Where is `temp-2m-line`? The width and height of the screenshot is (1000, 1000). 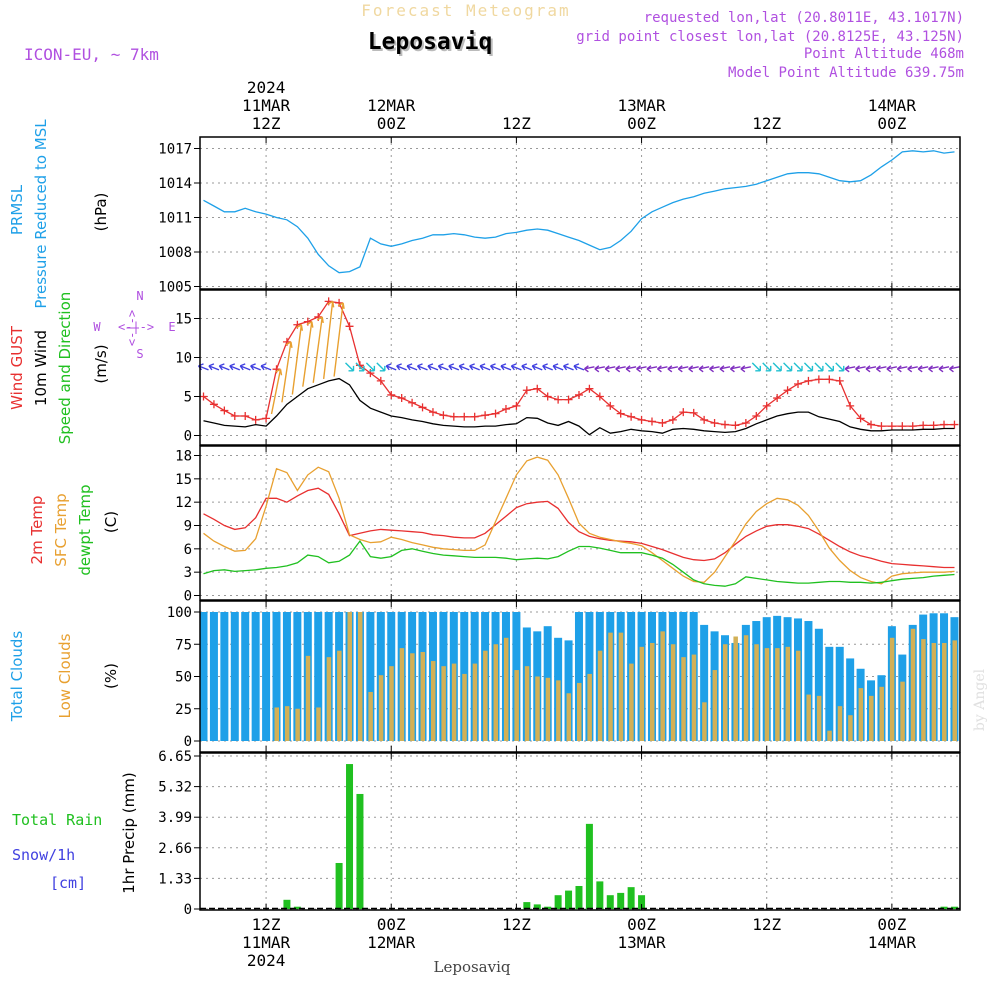
temp-2m-line is located at coordinates (579, 528).